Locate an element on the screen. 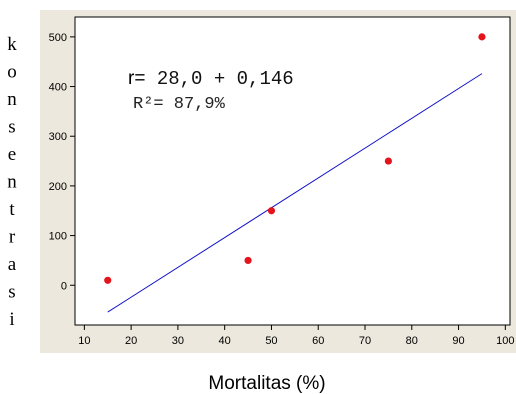 The image size is (516, 394). y-axis-label-letter: a is located at coordinates (12, 264).